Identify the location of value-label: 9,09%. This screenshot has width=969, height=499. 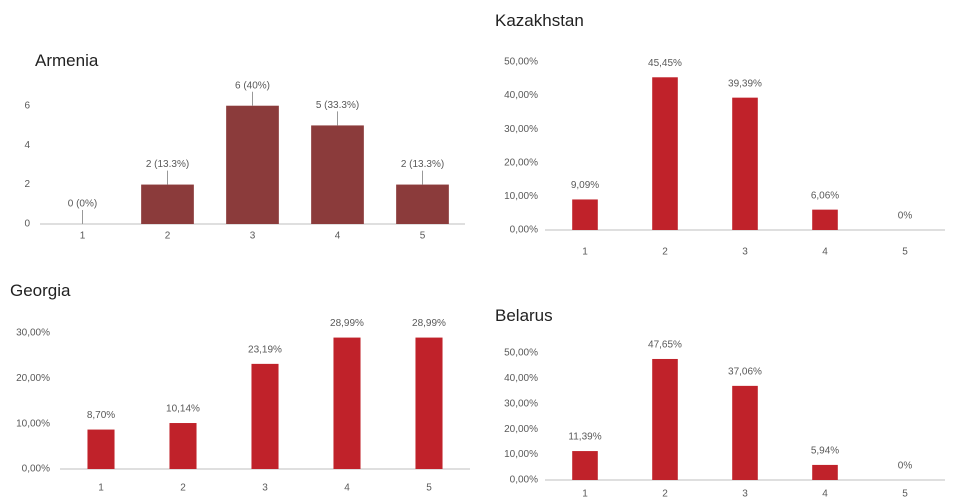
(585, 185).